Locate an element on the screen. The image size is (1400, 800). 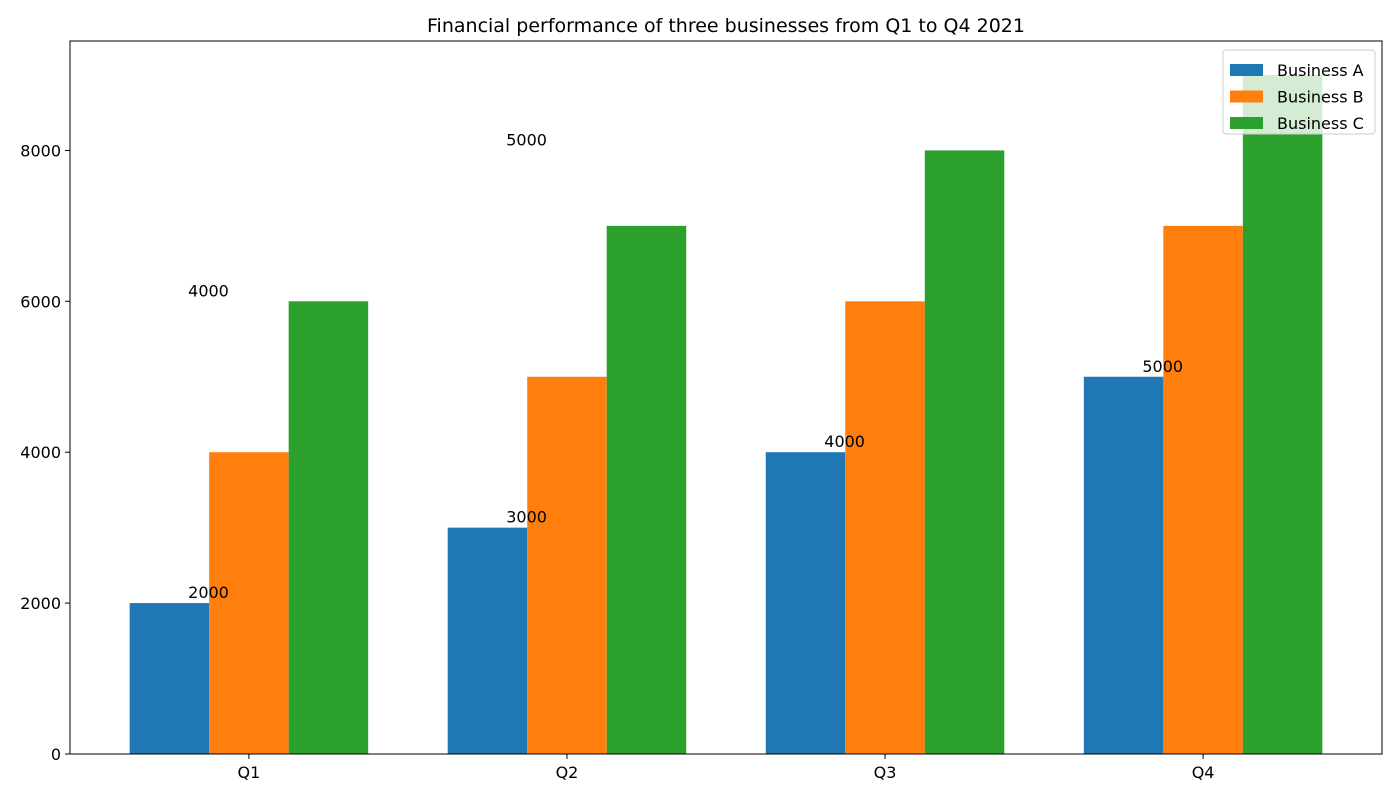
y-axis: 0 2000 4000 6000 8000 is located at coordinates (45, 452).